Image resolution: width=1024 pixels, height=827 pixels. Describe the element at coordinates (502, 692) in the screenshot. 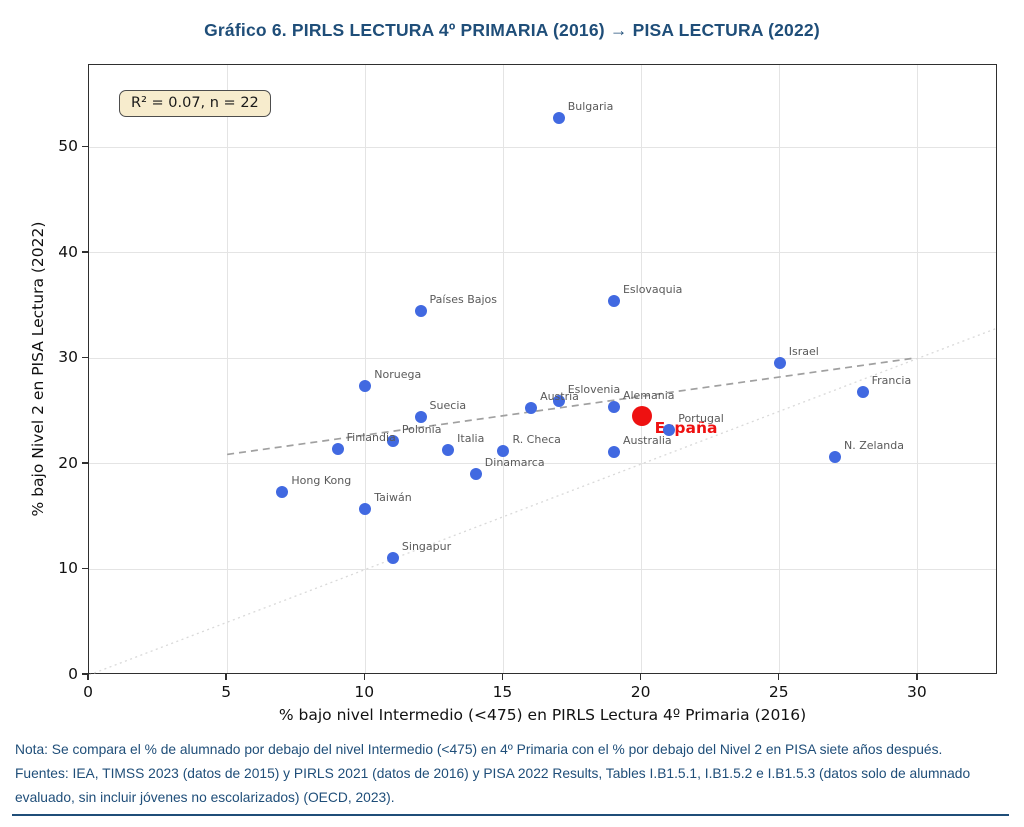

I see `x-tick-label-15: 15` at that location.